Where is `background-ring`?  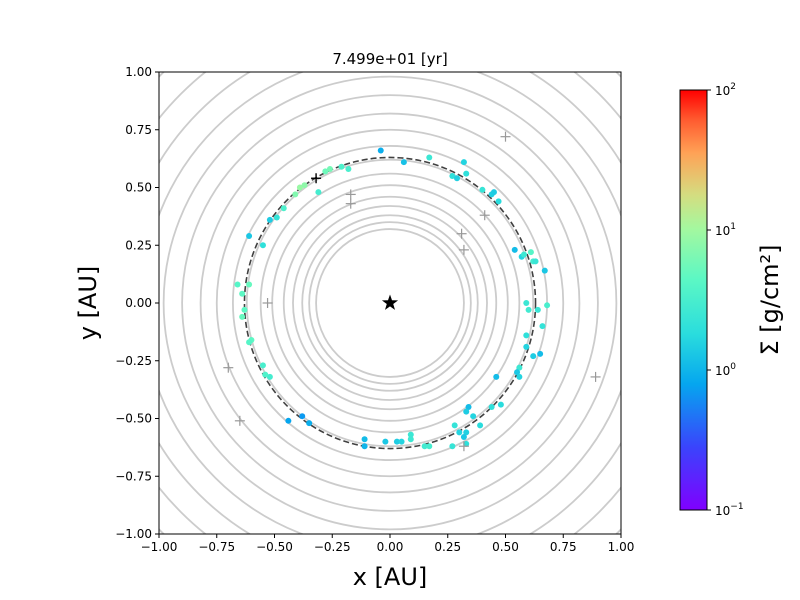 background-ring is located at coordinates (390, 303).